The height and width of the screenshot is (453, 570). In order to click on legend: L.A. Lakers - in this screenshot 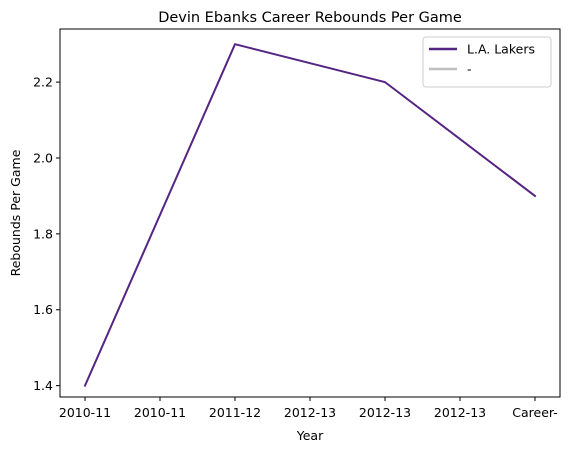, I will do `click(487, 62)`.